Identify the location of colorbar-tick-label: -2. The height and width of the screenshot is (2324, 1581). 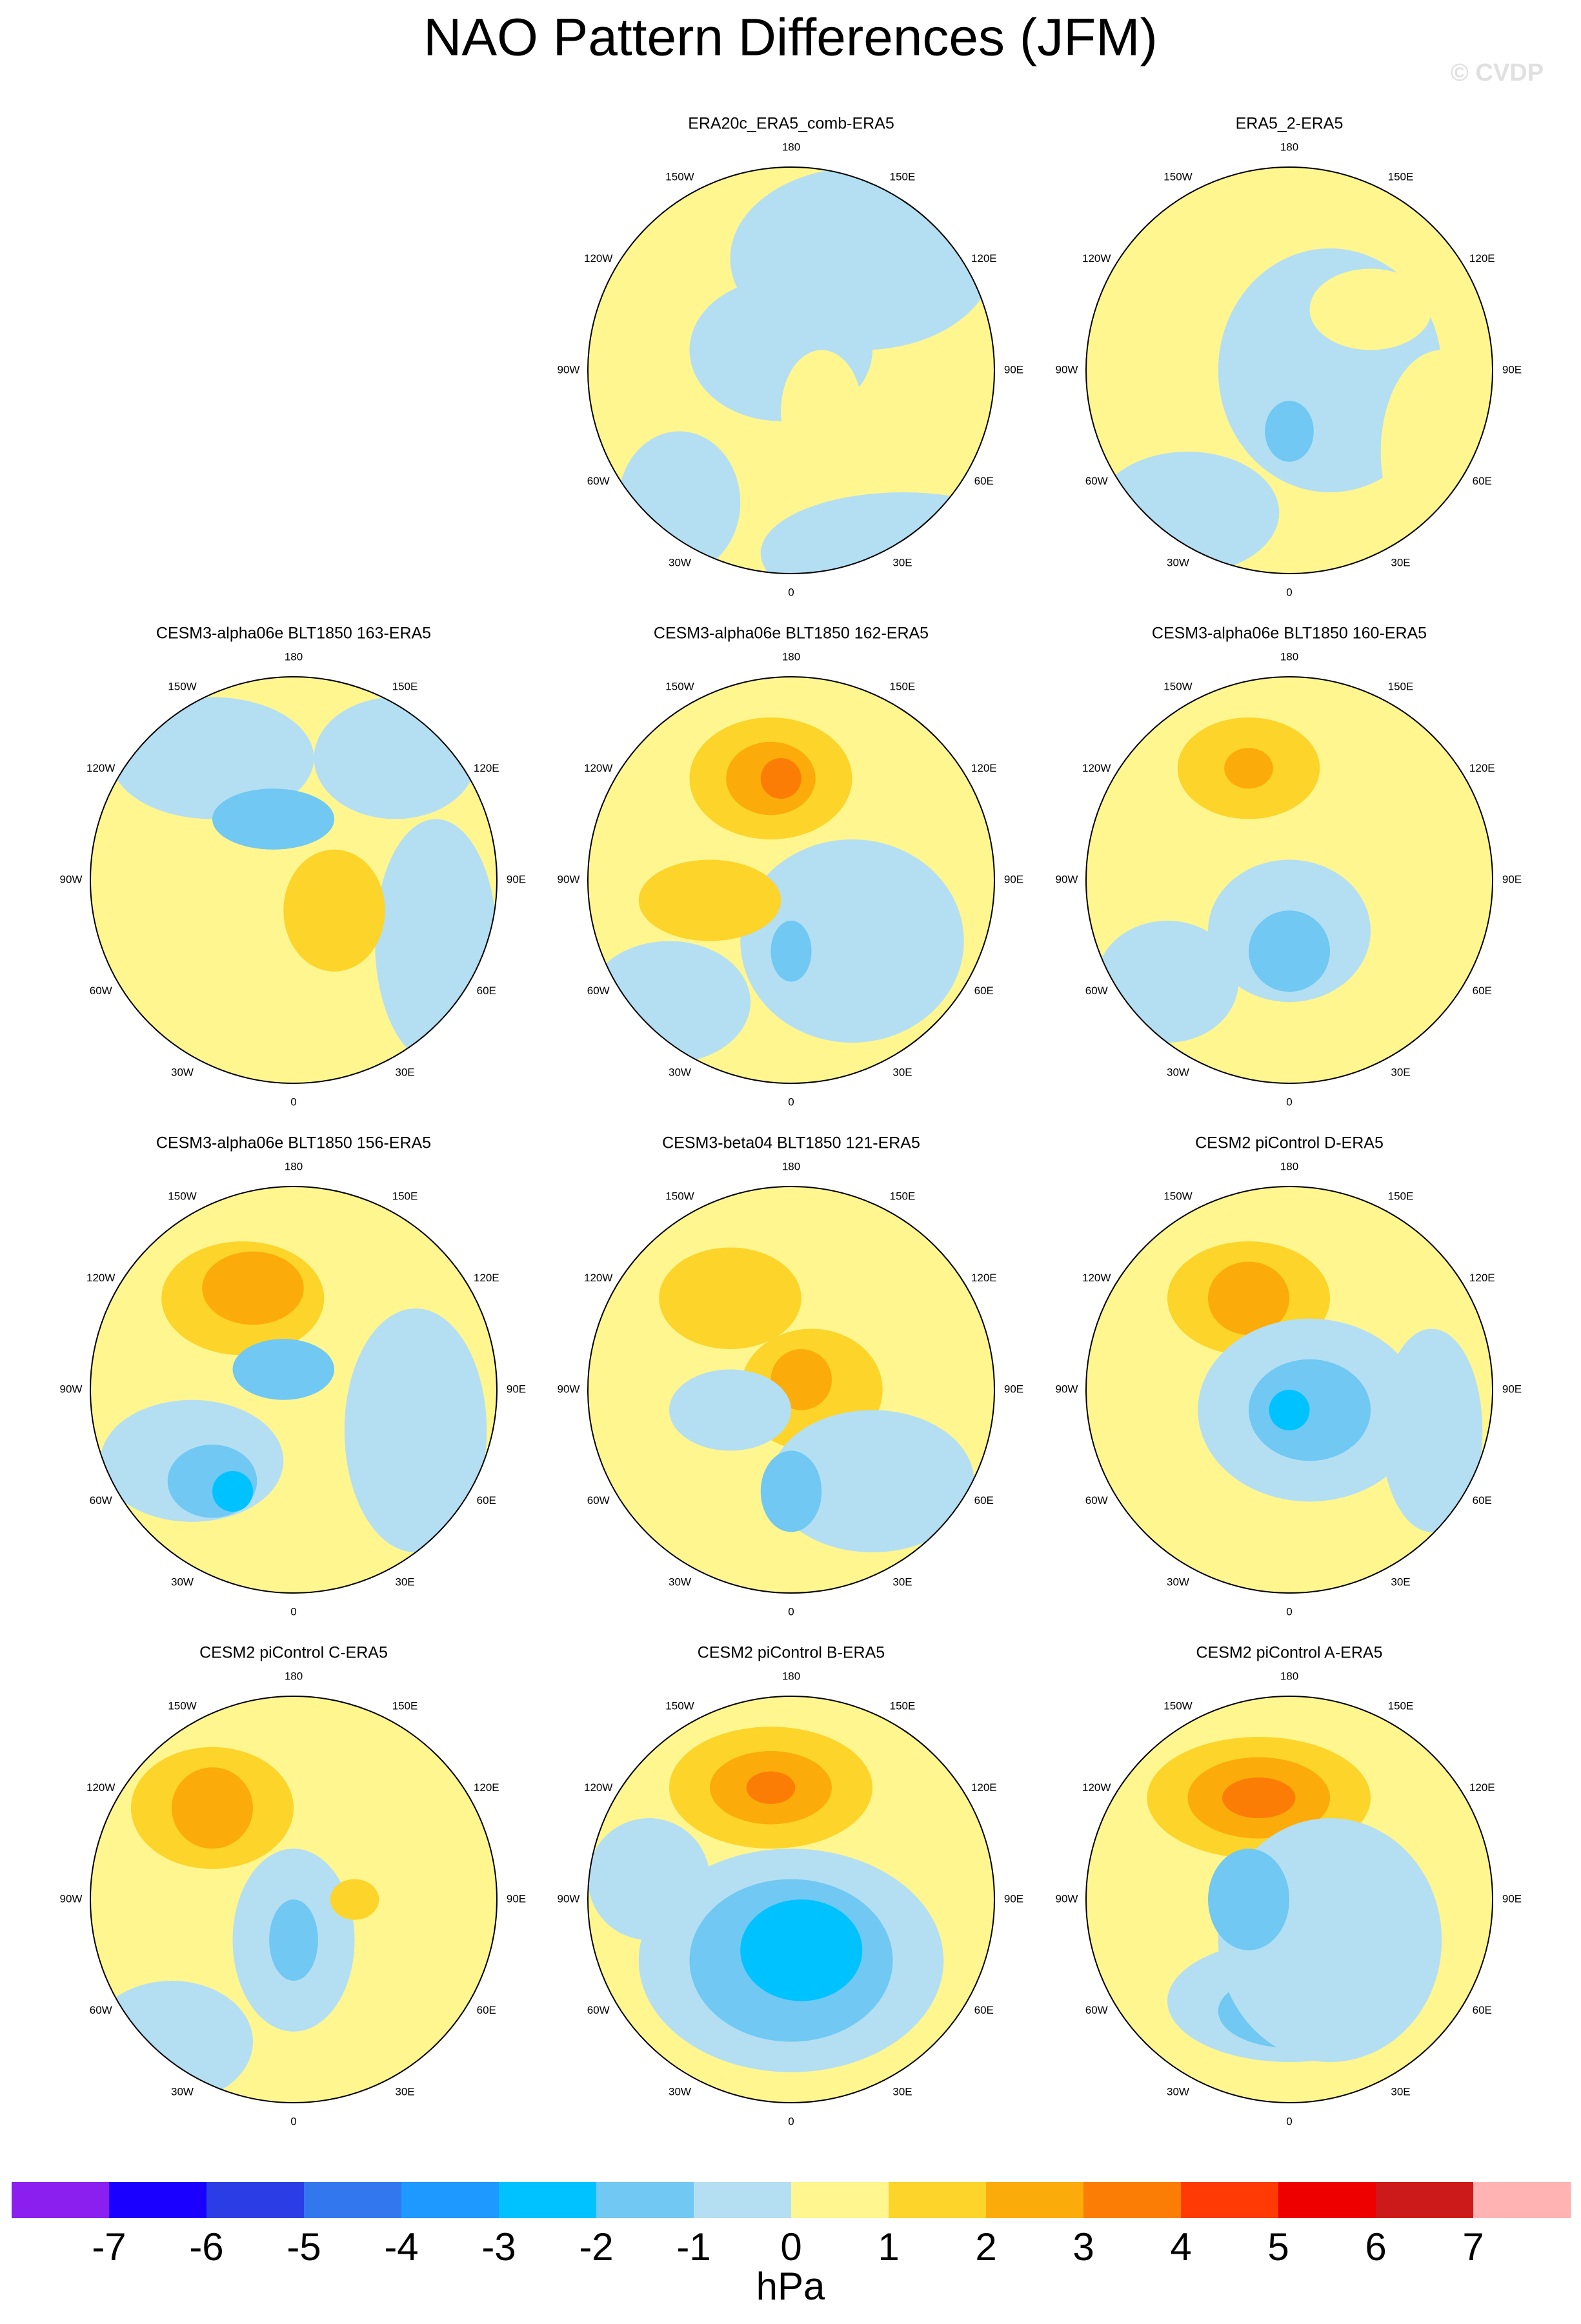
(596, 2247).